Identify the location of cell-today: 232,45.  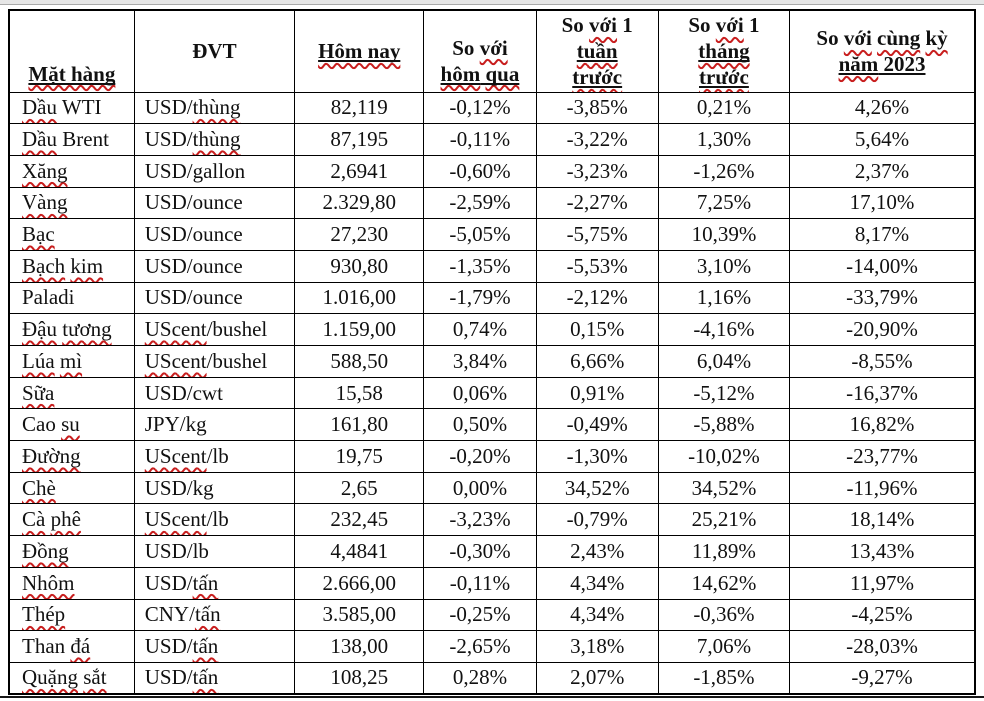
(359, 520).